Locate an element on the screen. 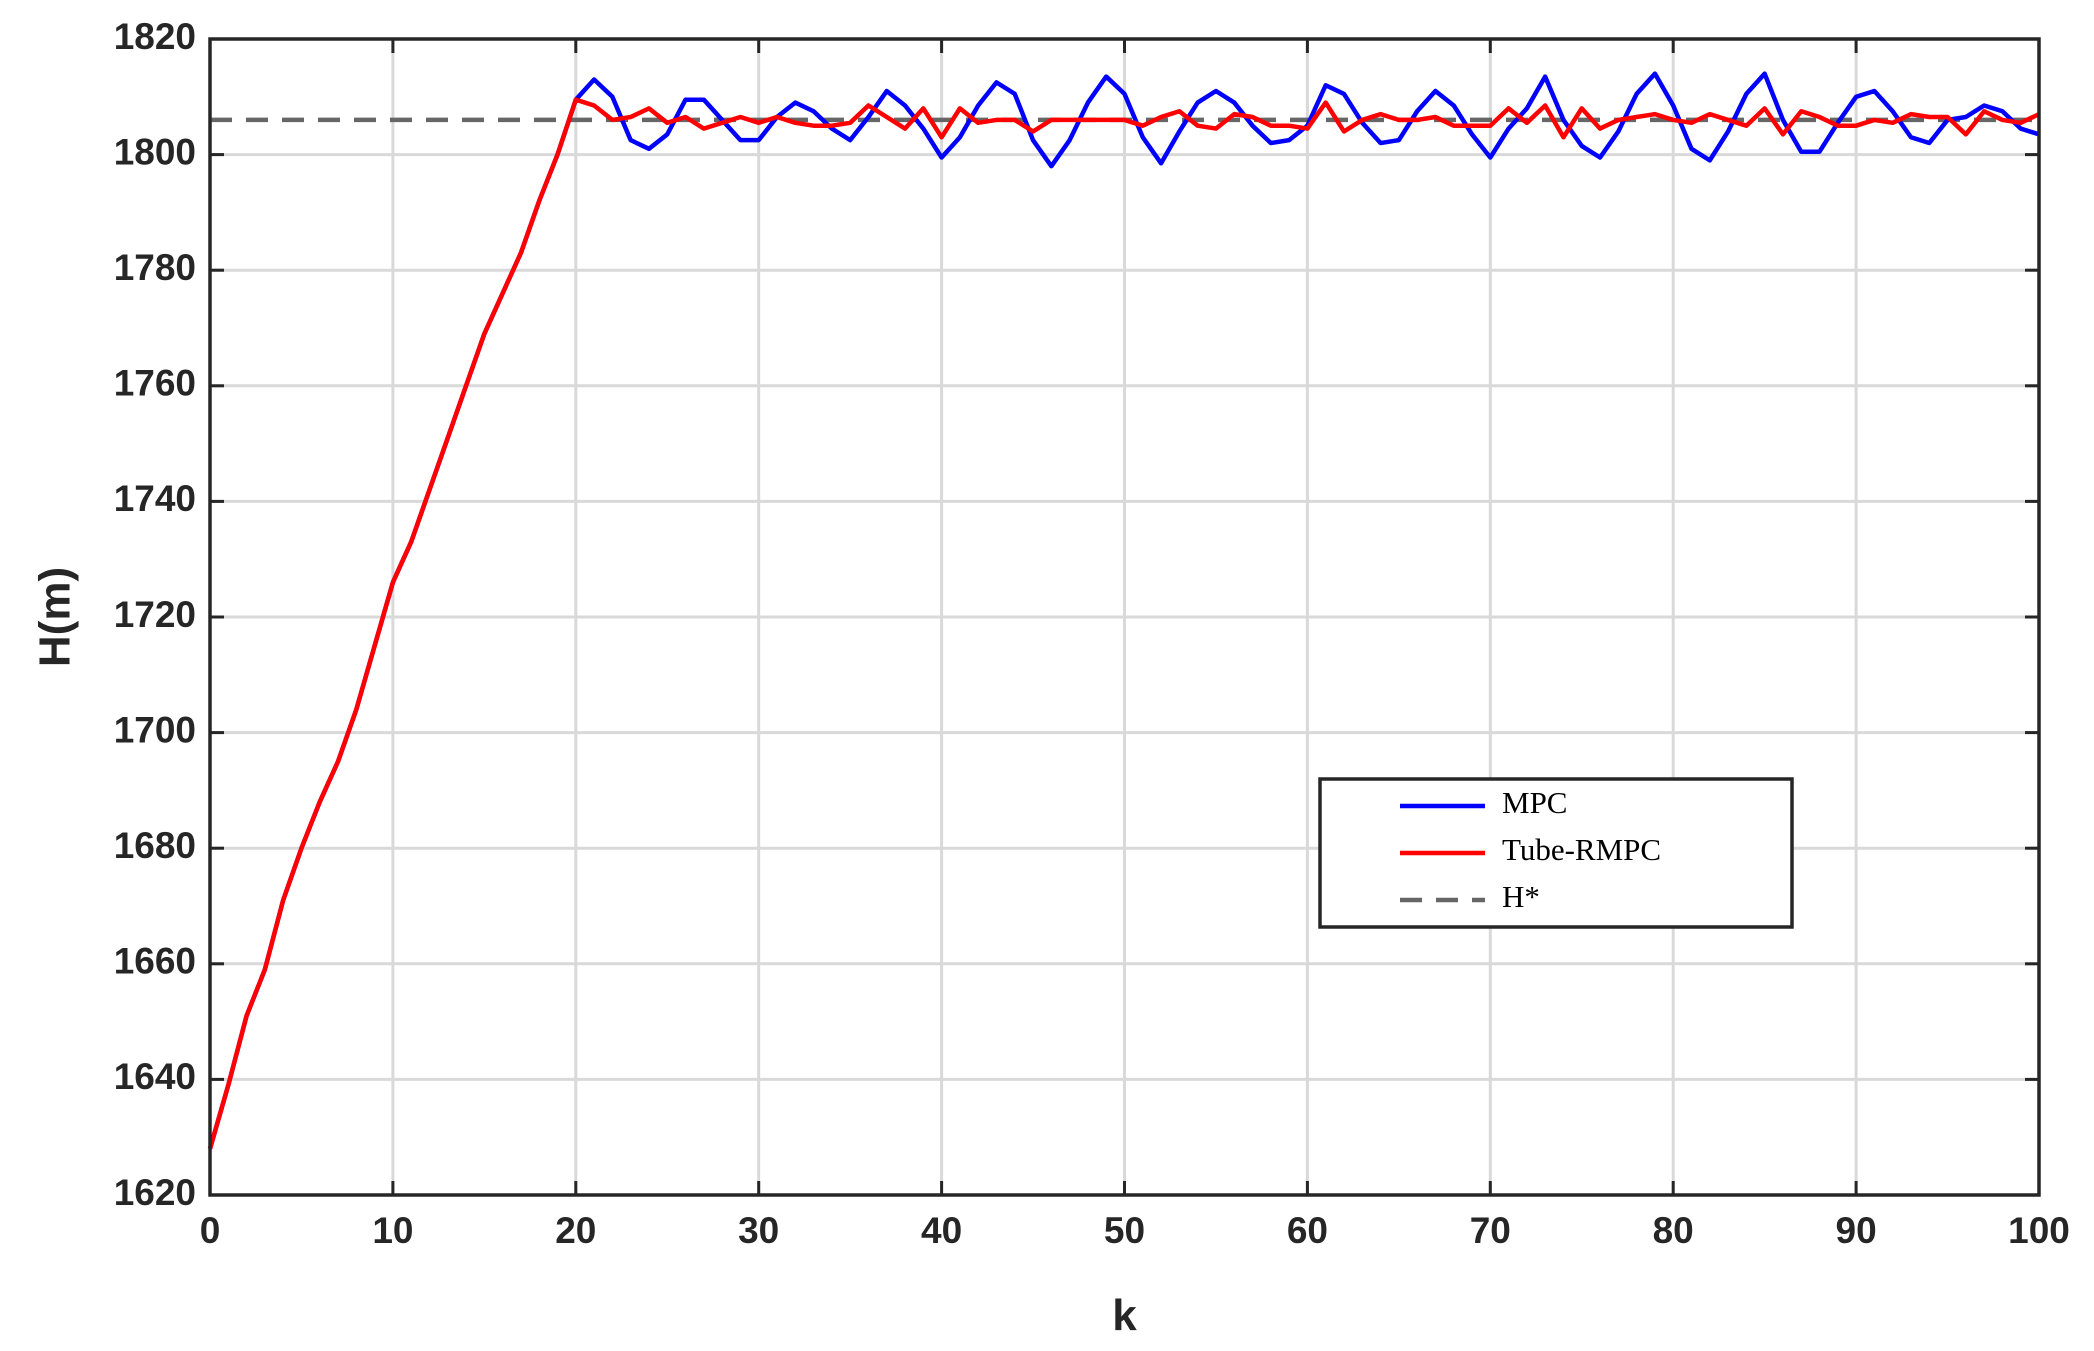 This screenshot has width=2094, height=1351. legend-label: Tube-RMPC is located at coordinates (1581, 849).